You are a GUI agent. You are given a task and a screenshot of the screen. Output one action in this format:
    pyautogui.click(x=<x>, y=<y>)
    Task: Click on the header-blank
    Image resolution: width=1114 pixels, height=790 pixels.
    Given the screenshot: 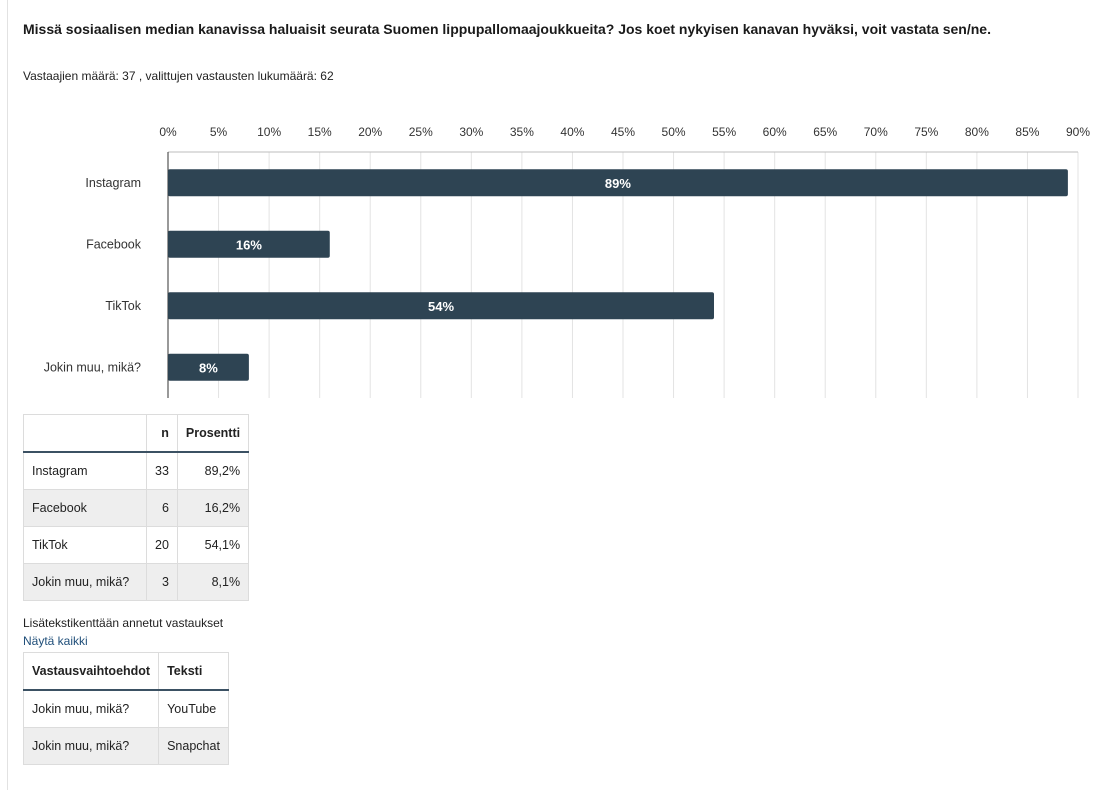 What is the action you would take?
    pyautogui.click(x=85, y=433)
    